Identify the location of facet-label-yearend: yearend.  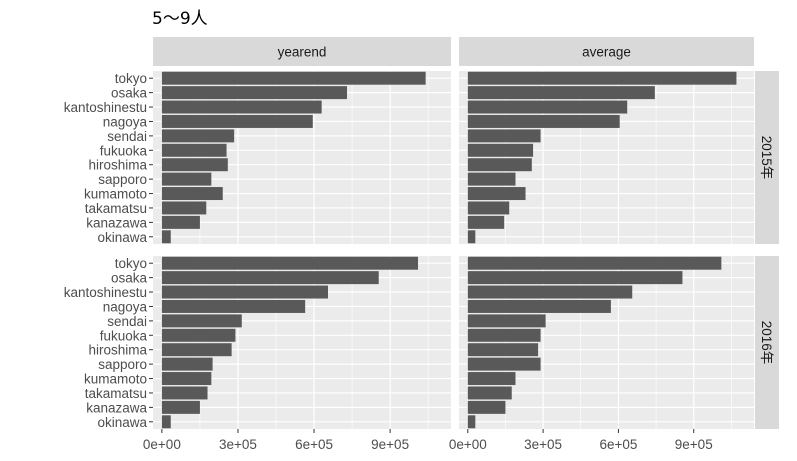
(302, 52).